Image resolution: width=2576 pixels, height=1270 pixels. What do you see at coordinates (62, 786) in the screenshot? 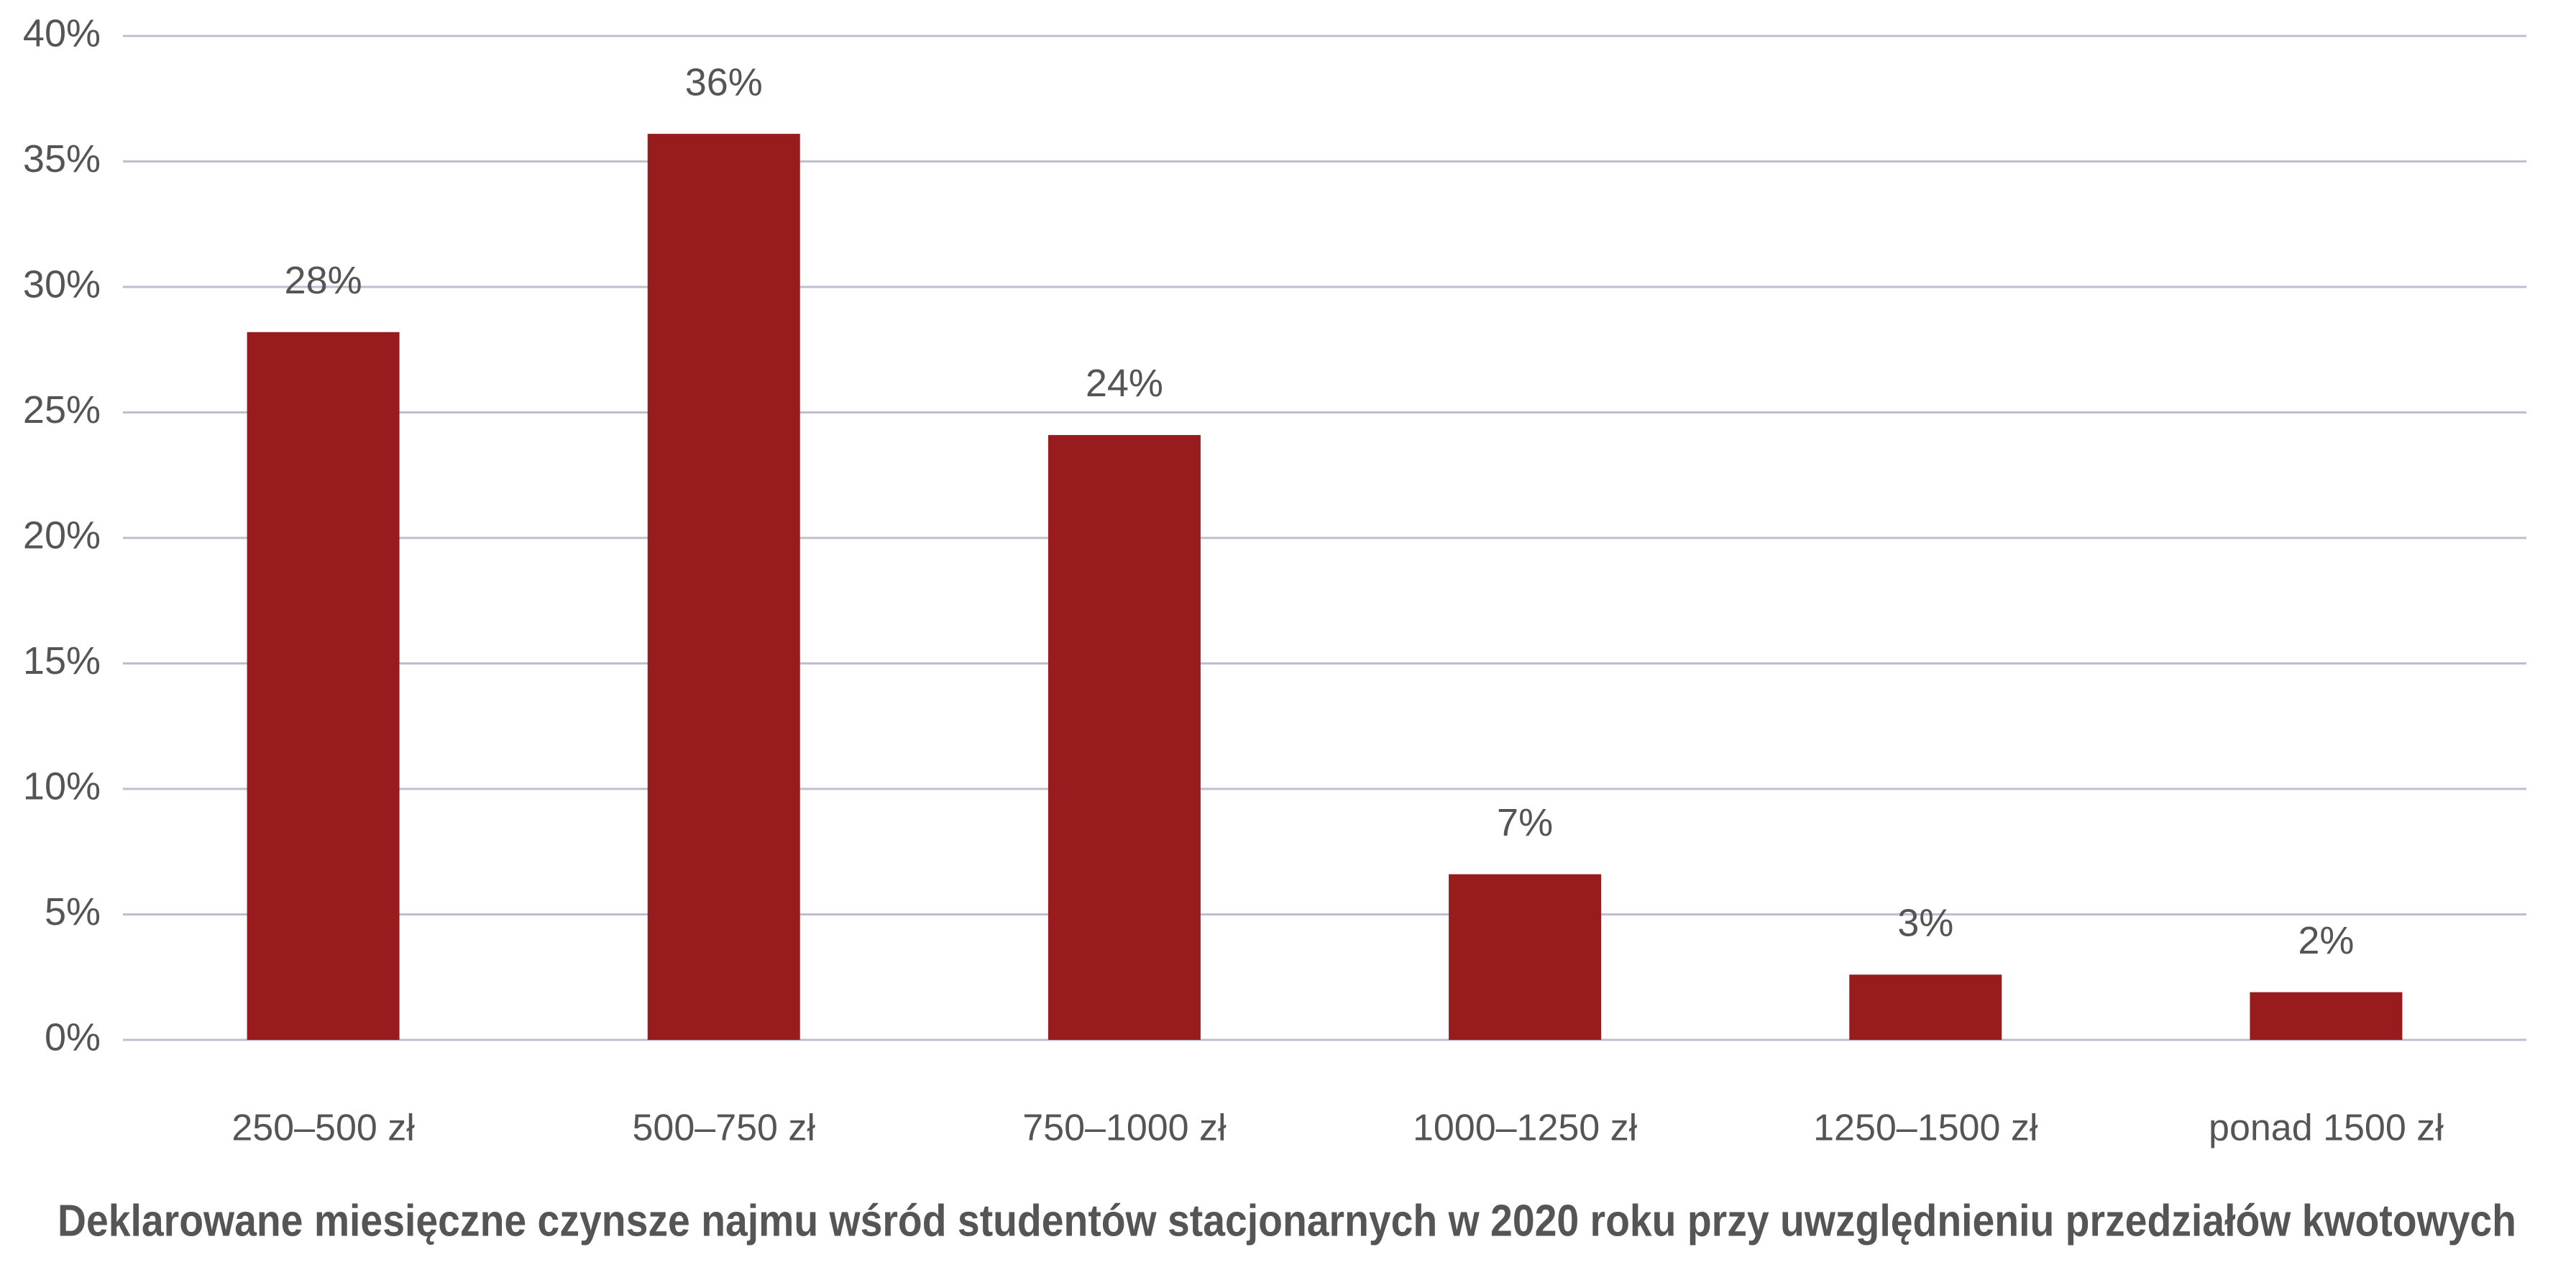
I see `y-tick-label: 10%` at bounding box center [62, 786].